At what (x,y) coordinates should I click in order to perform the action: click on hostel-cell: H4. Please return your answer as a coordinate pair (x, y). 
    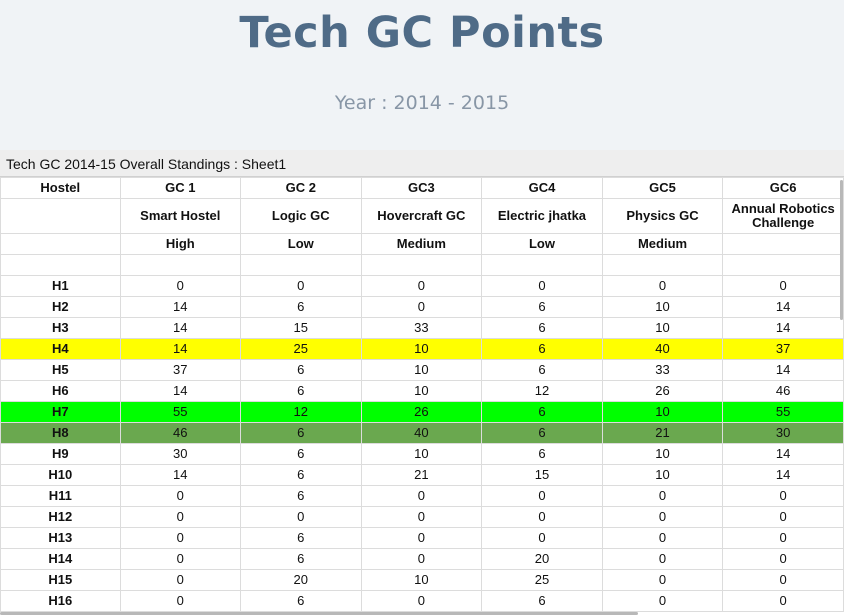
    Looking at the image, I should click on (60, 349).